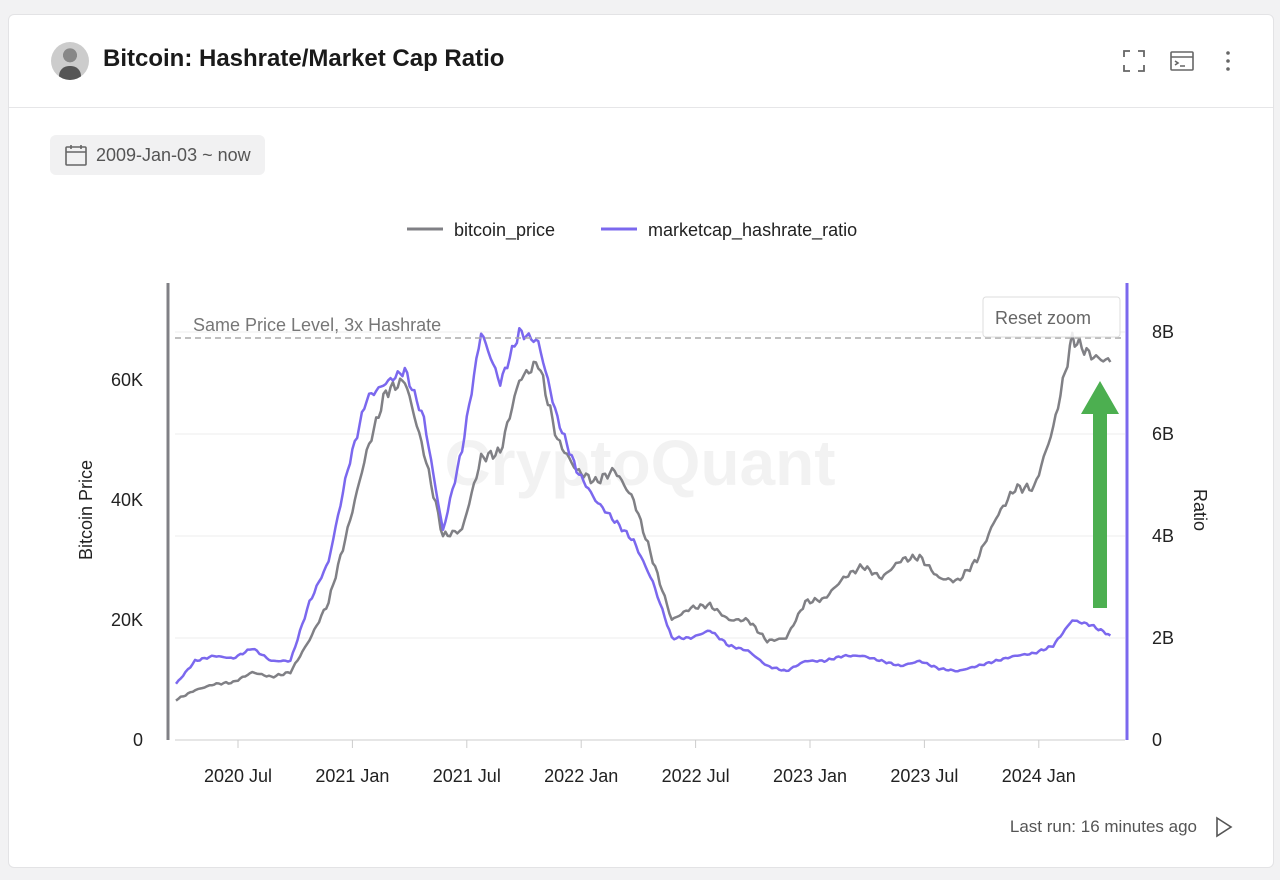 This screenshot has height=880, width=1280. What do you see at coordinates (238, 776) in the screenshot?
I see `x-tick-label: 2020 Jul` at bounding box center [238, 776].